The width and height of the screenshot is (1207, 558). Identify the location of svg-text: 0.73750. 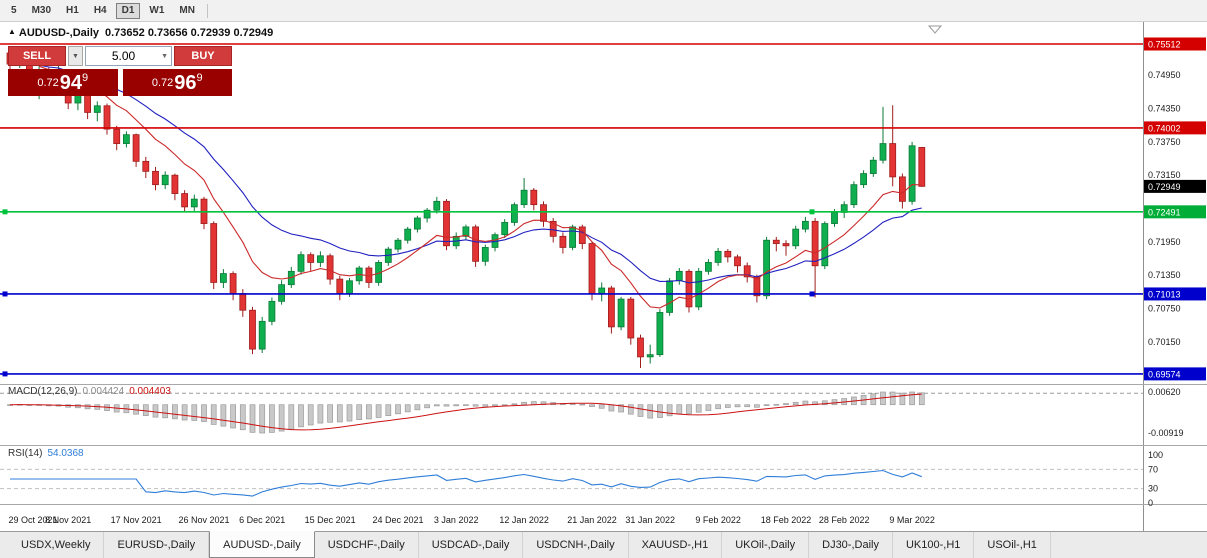
(1164, 142).